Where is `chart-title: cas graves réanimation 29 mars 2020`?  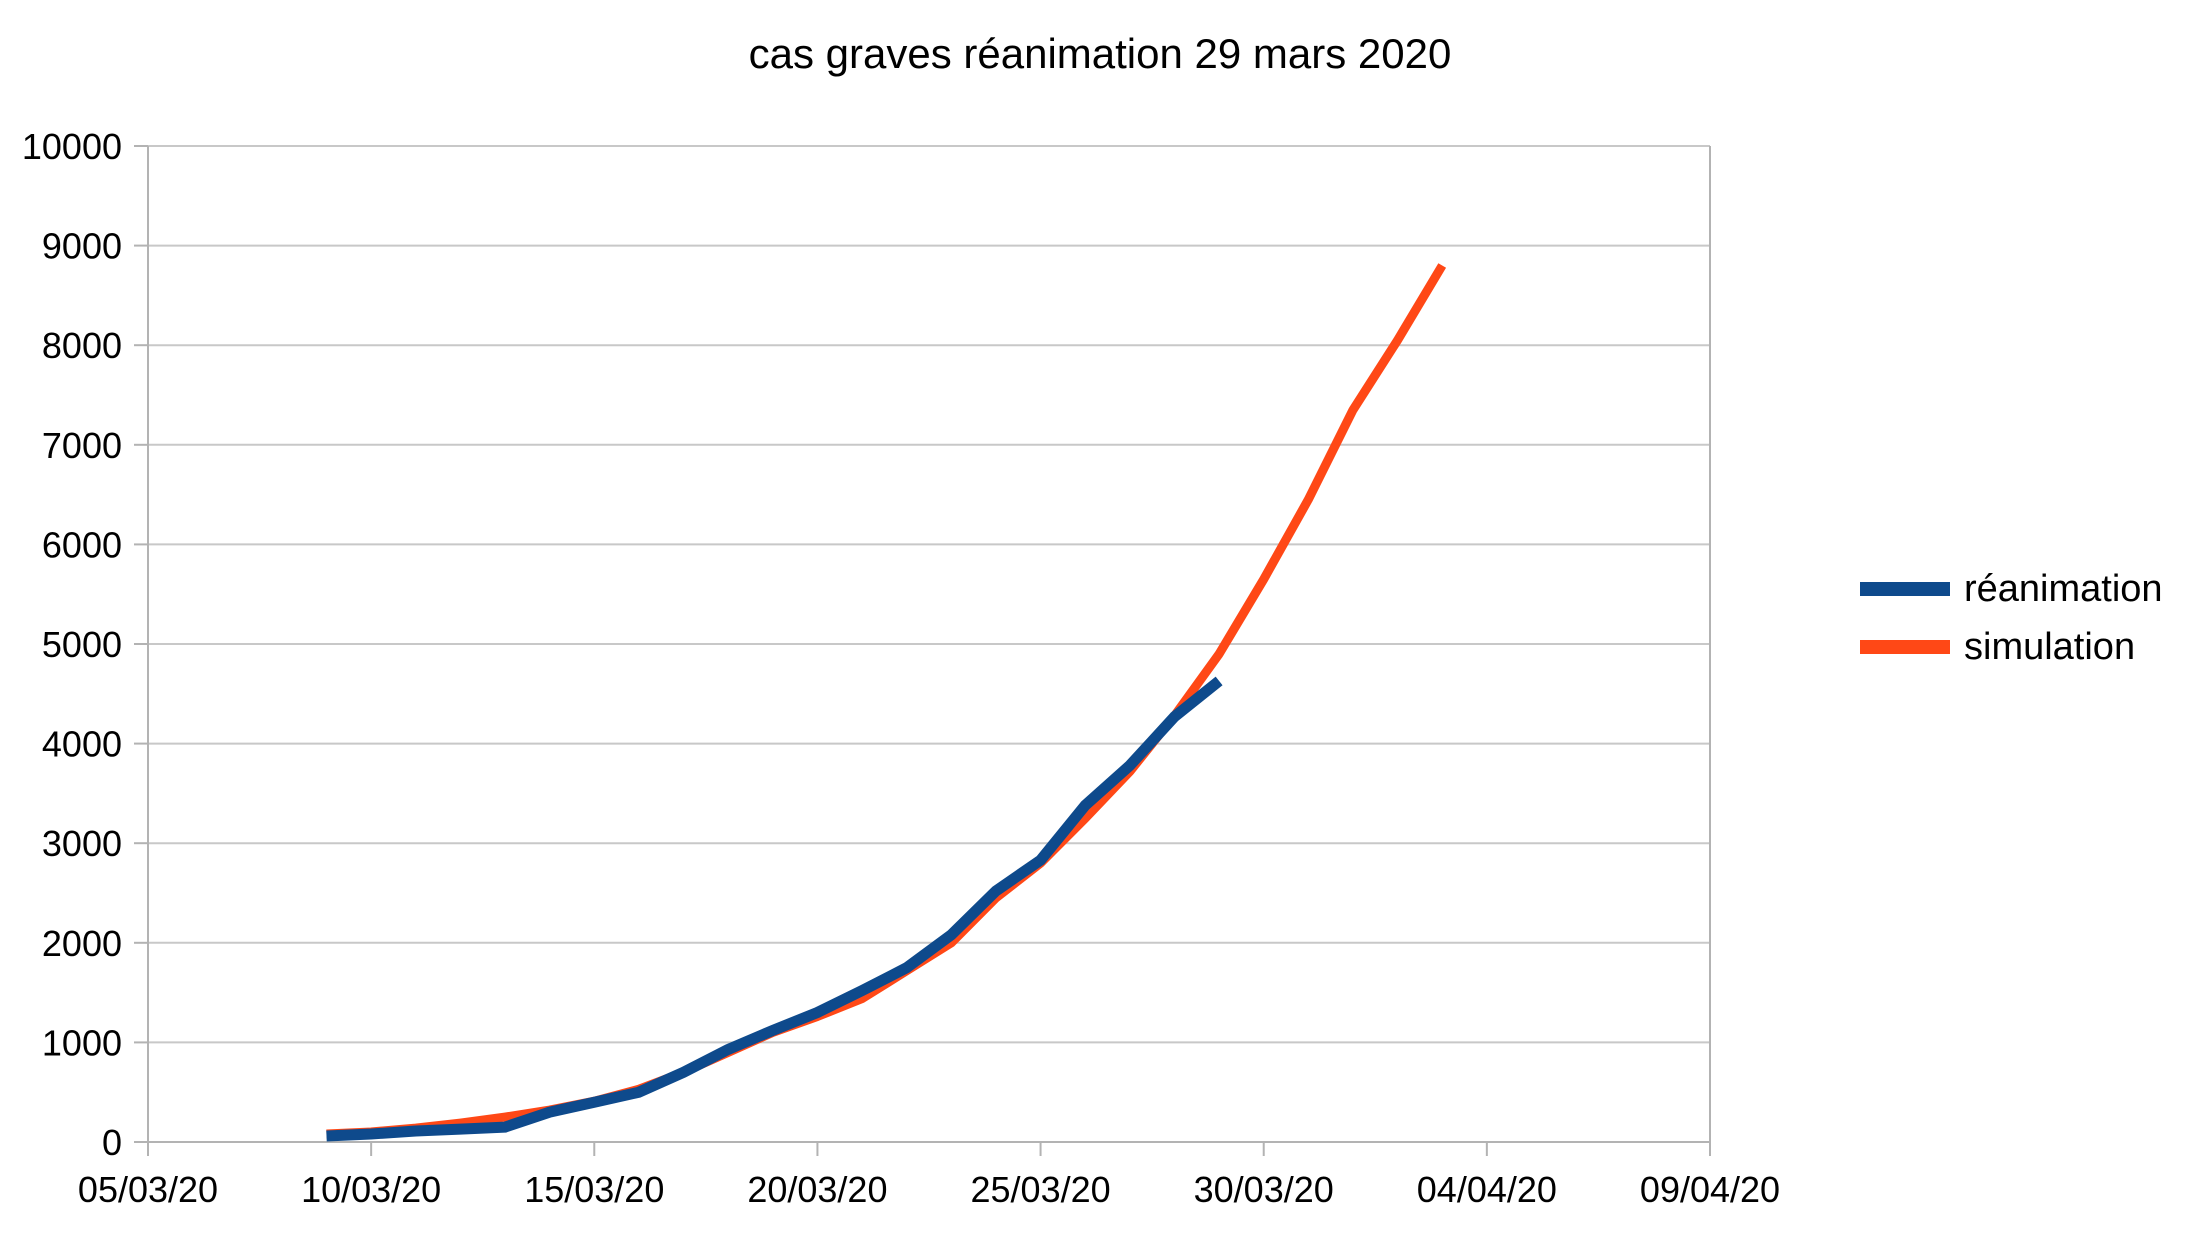 chart-title: cas graves réanimation 29 mars 2020 is located at coordinates (1100, 53).